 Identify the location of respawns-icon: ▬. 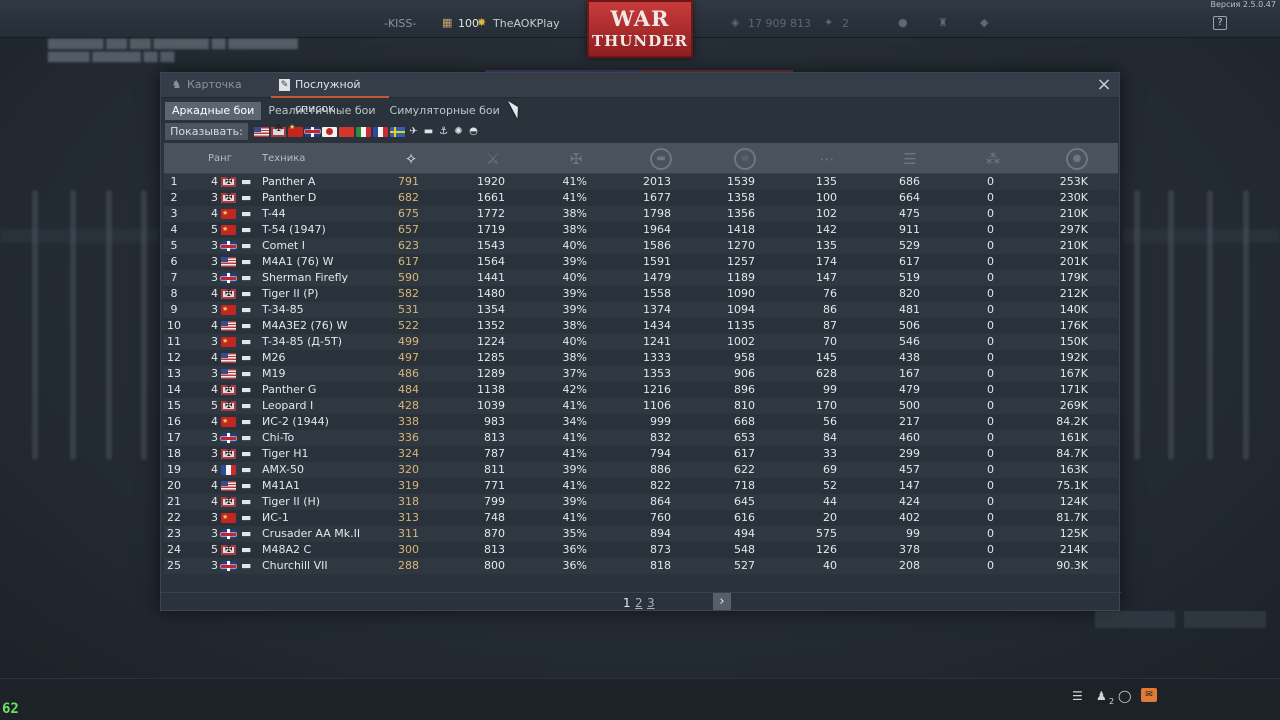
(661, 159).